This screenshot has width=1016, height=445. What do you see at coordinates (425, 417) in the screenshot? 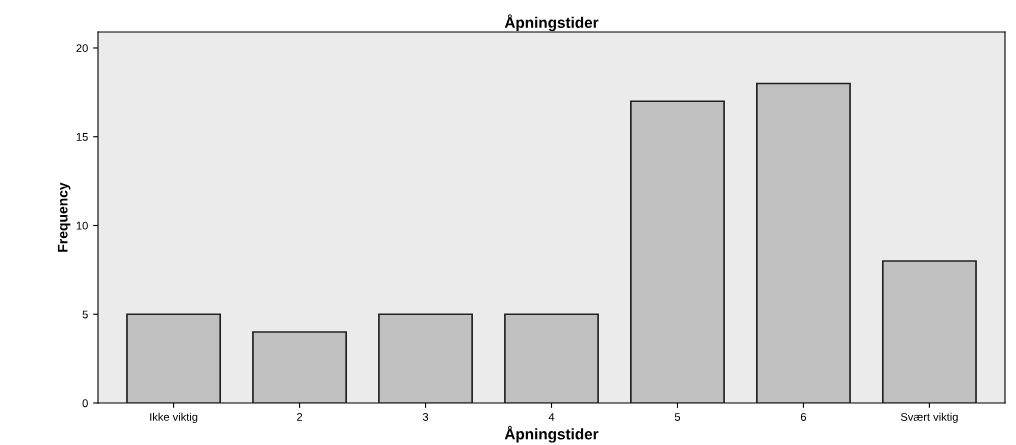
I see `x-tick-label: 3` at bounding box center [425, 417].